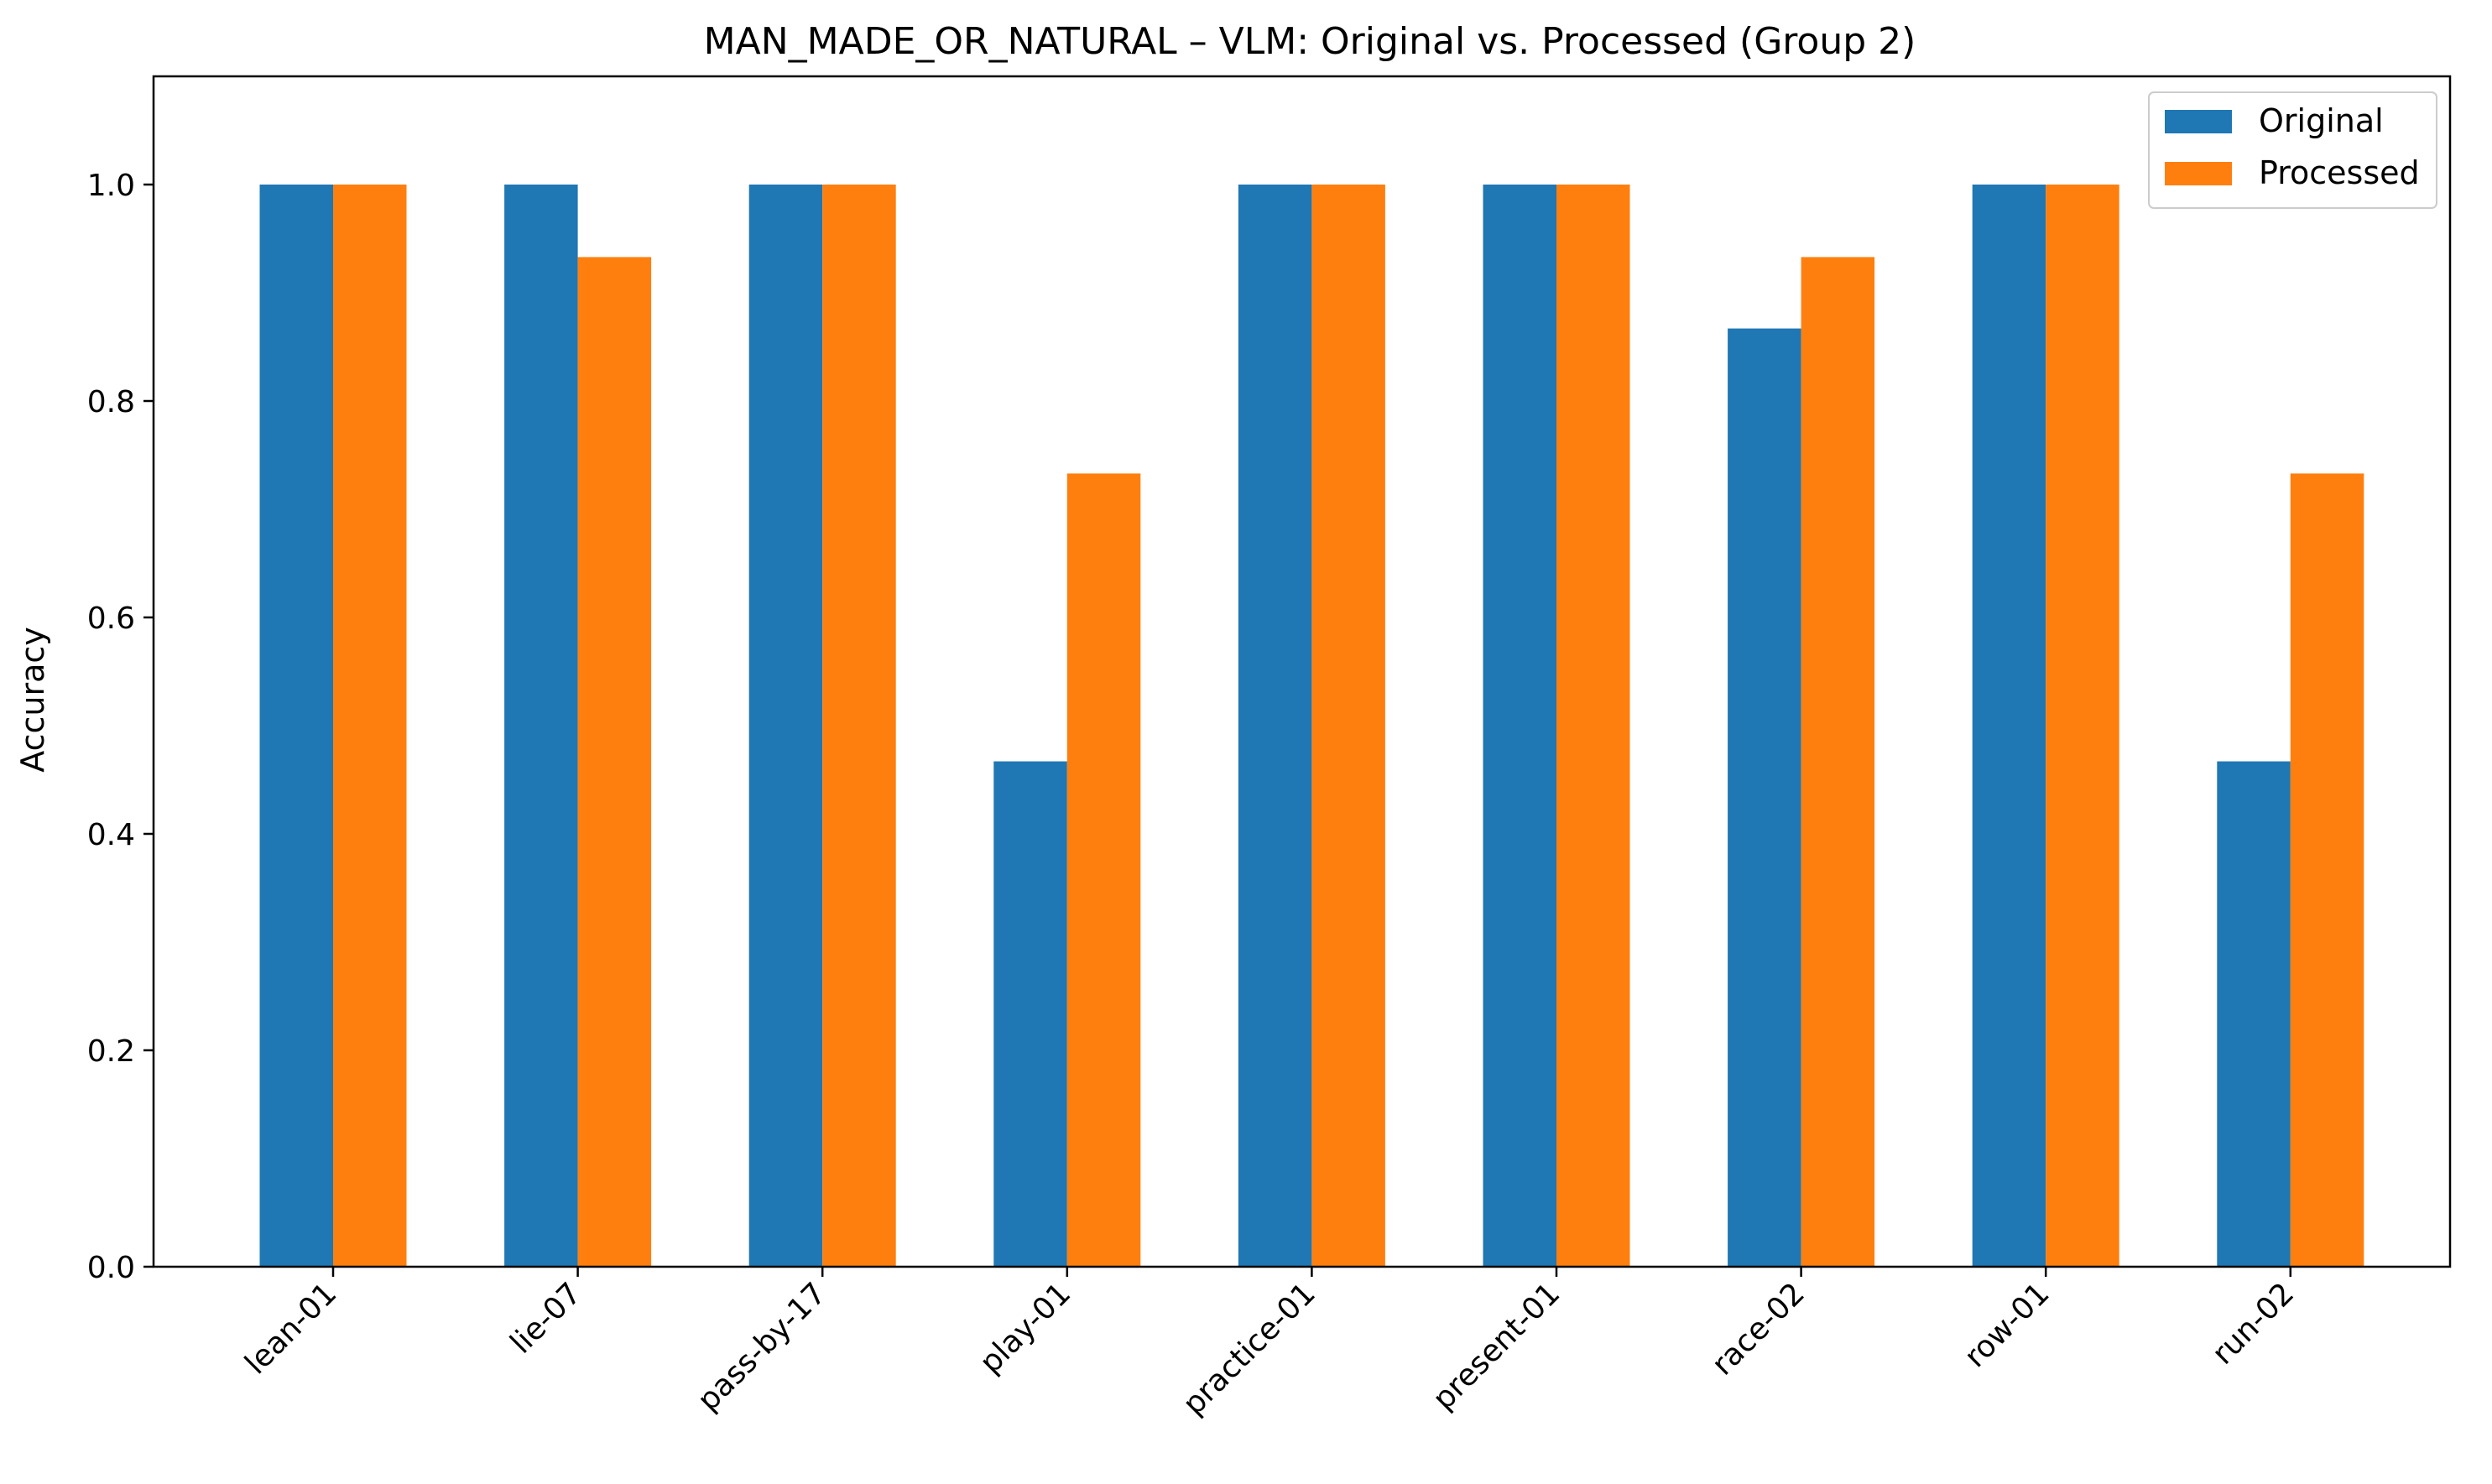 The image size is (2492, 1484). What do you see at coordinates (32, 700) in the screenshot?
I see `y-axis-label: Accuracy` at bounding box center [32, 700].